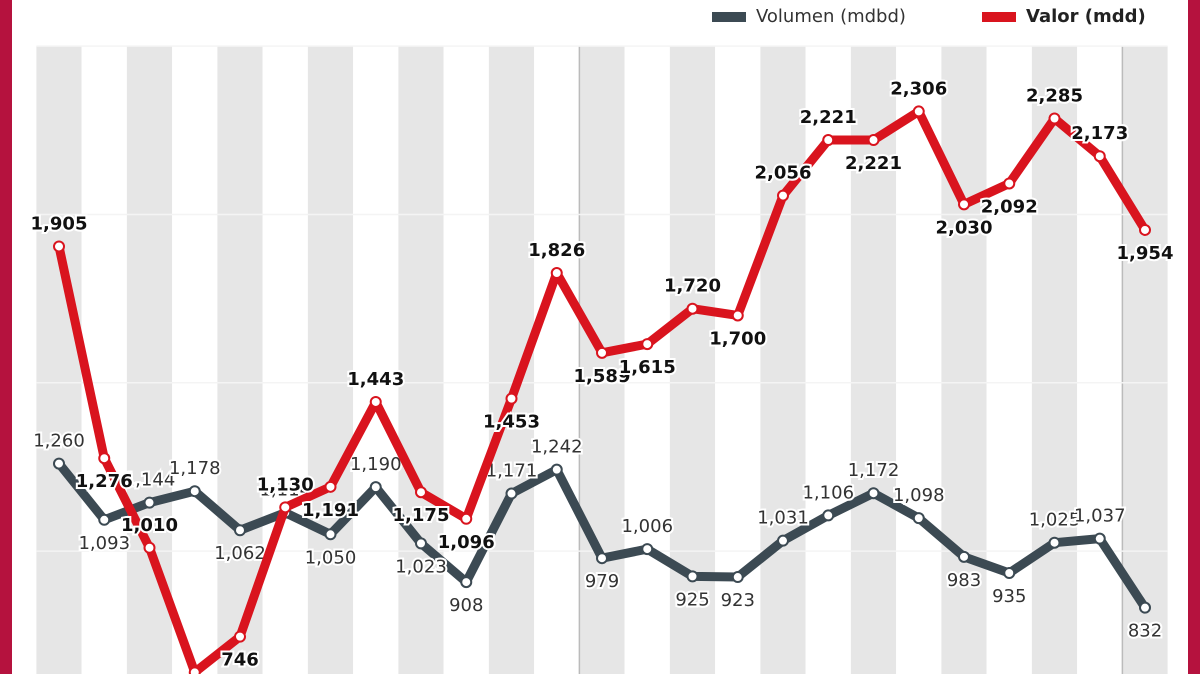  Describe the element at coordinates (964, 227) in the screenshot. I see `data-label: 2,030` at that location.